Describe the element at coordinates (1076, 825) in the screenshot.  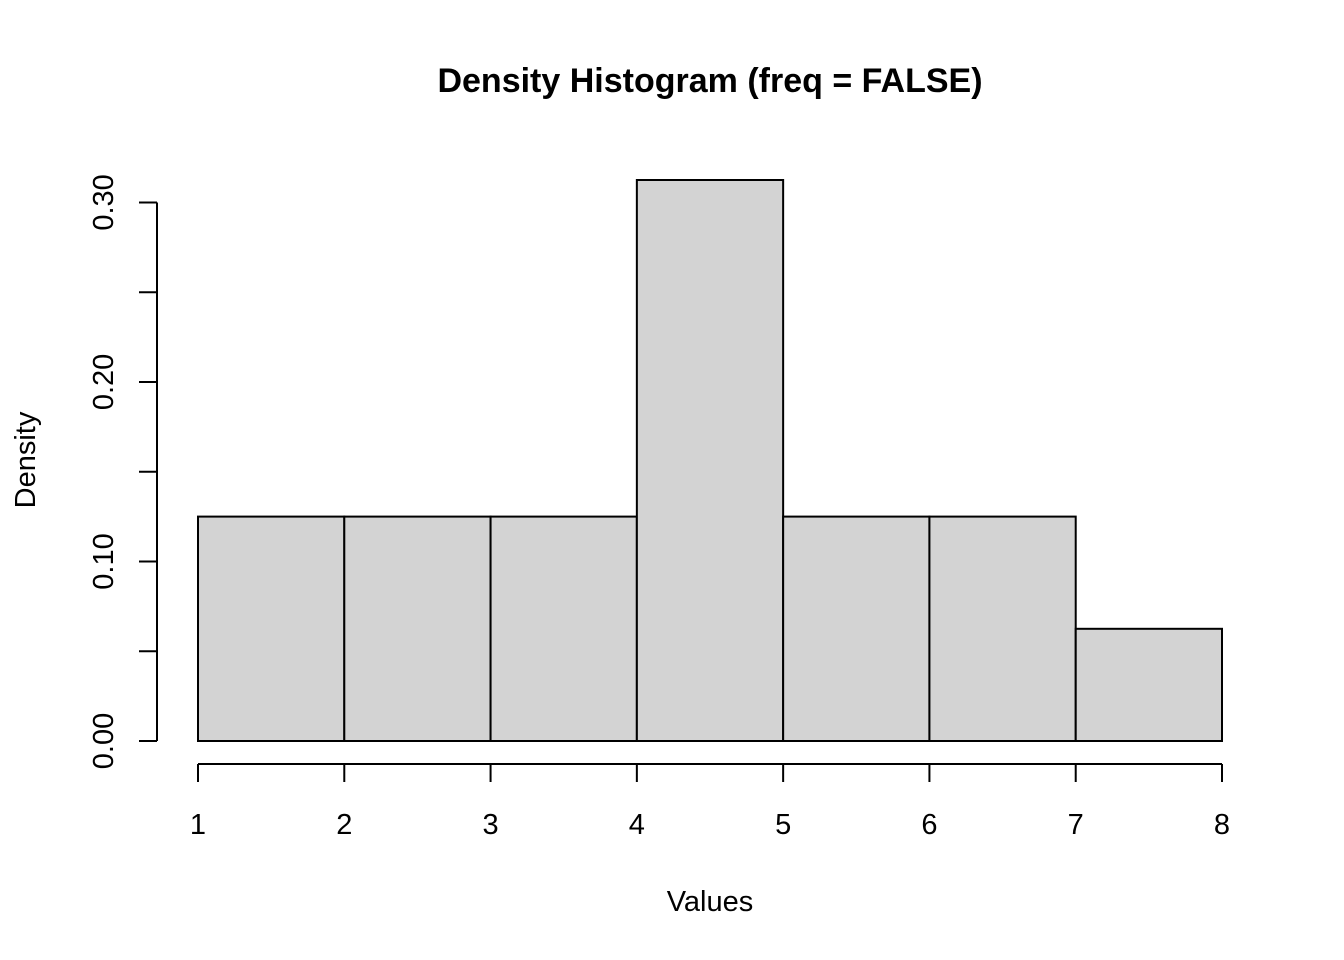
I see `x-tick-label: 7` at that location.